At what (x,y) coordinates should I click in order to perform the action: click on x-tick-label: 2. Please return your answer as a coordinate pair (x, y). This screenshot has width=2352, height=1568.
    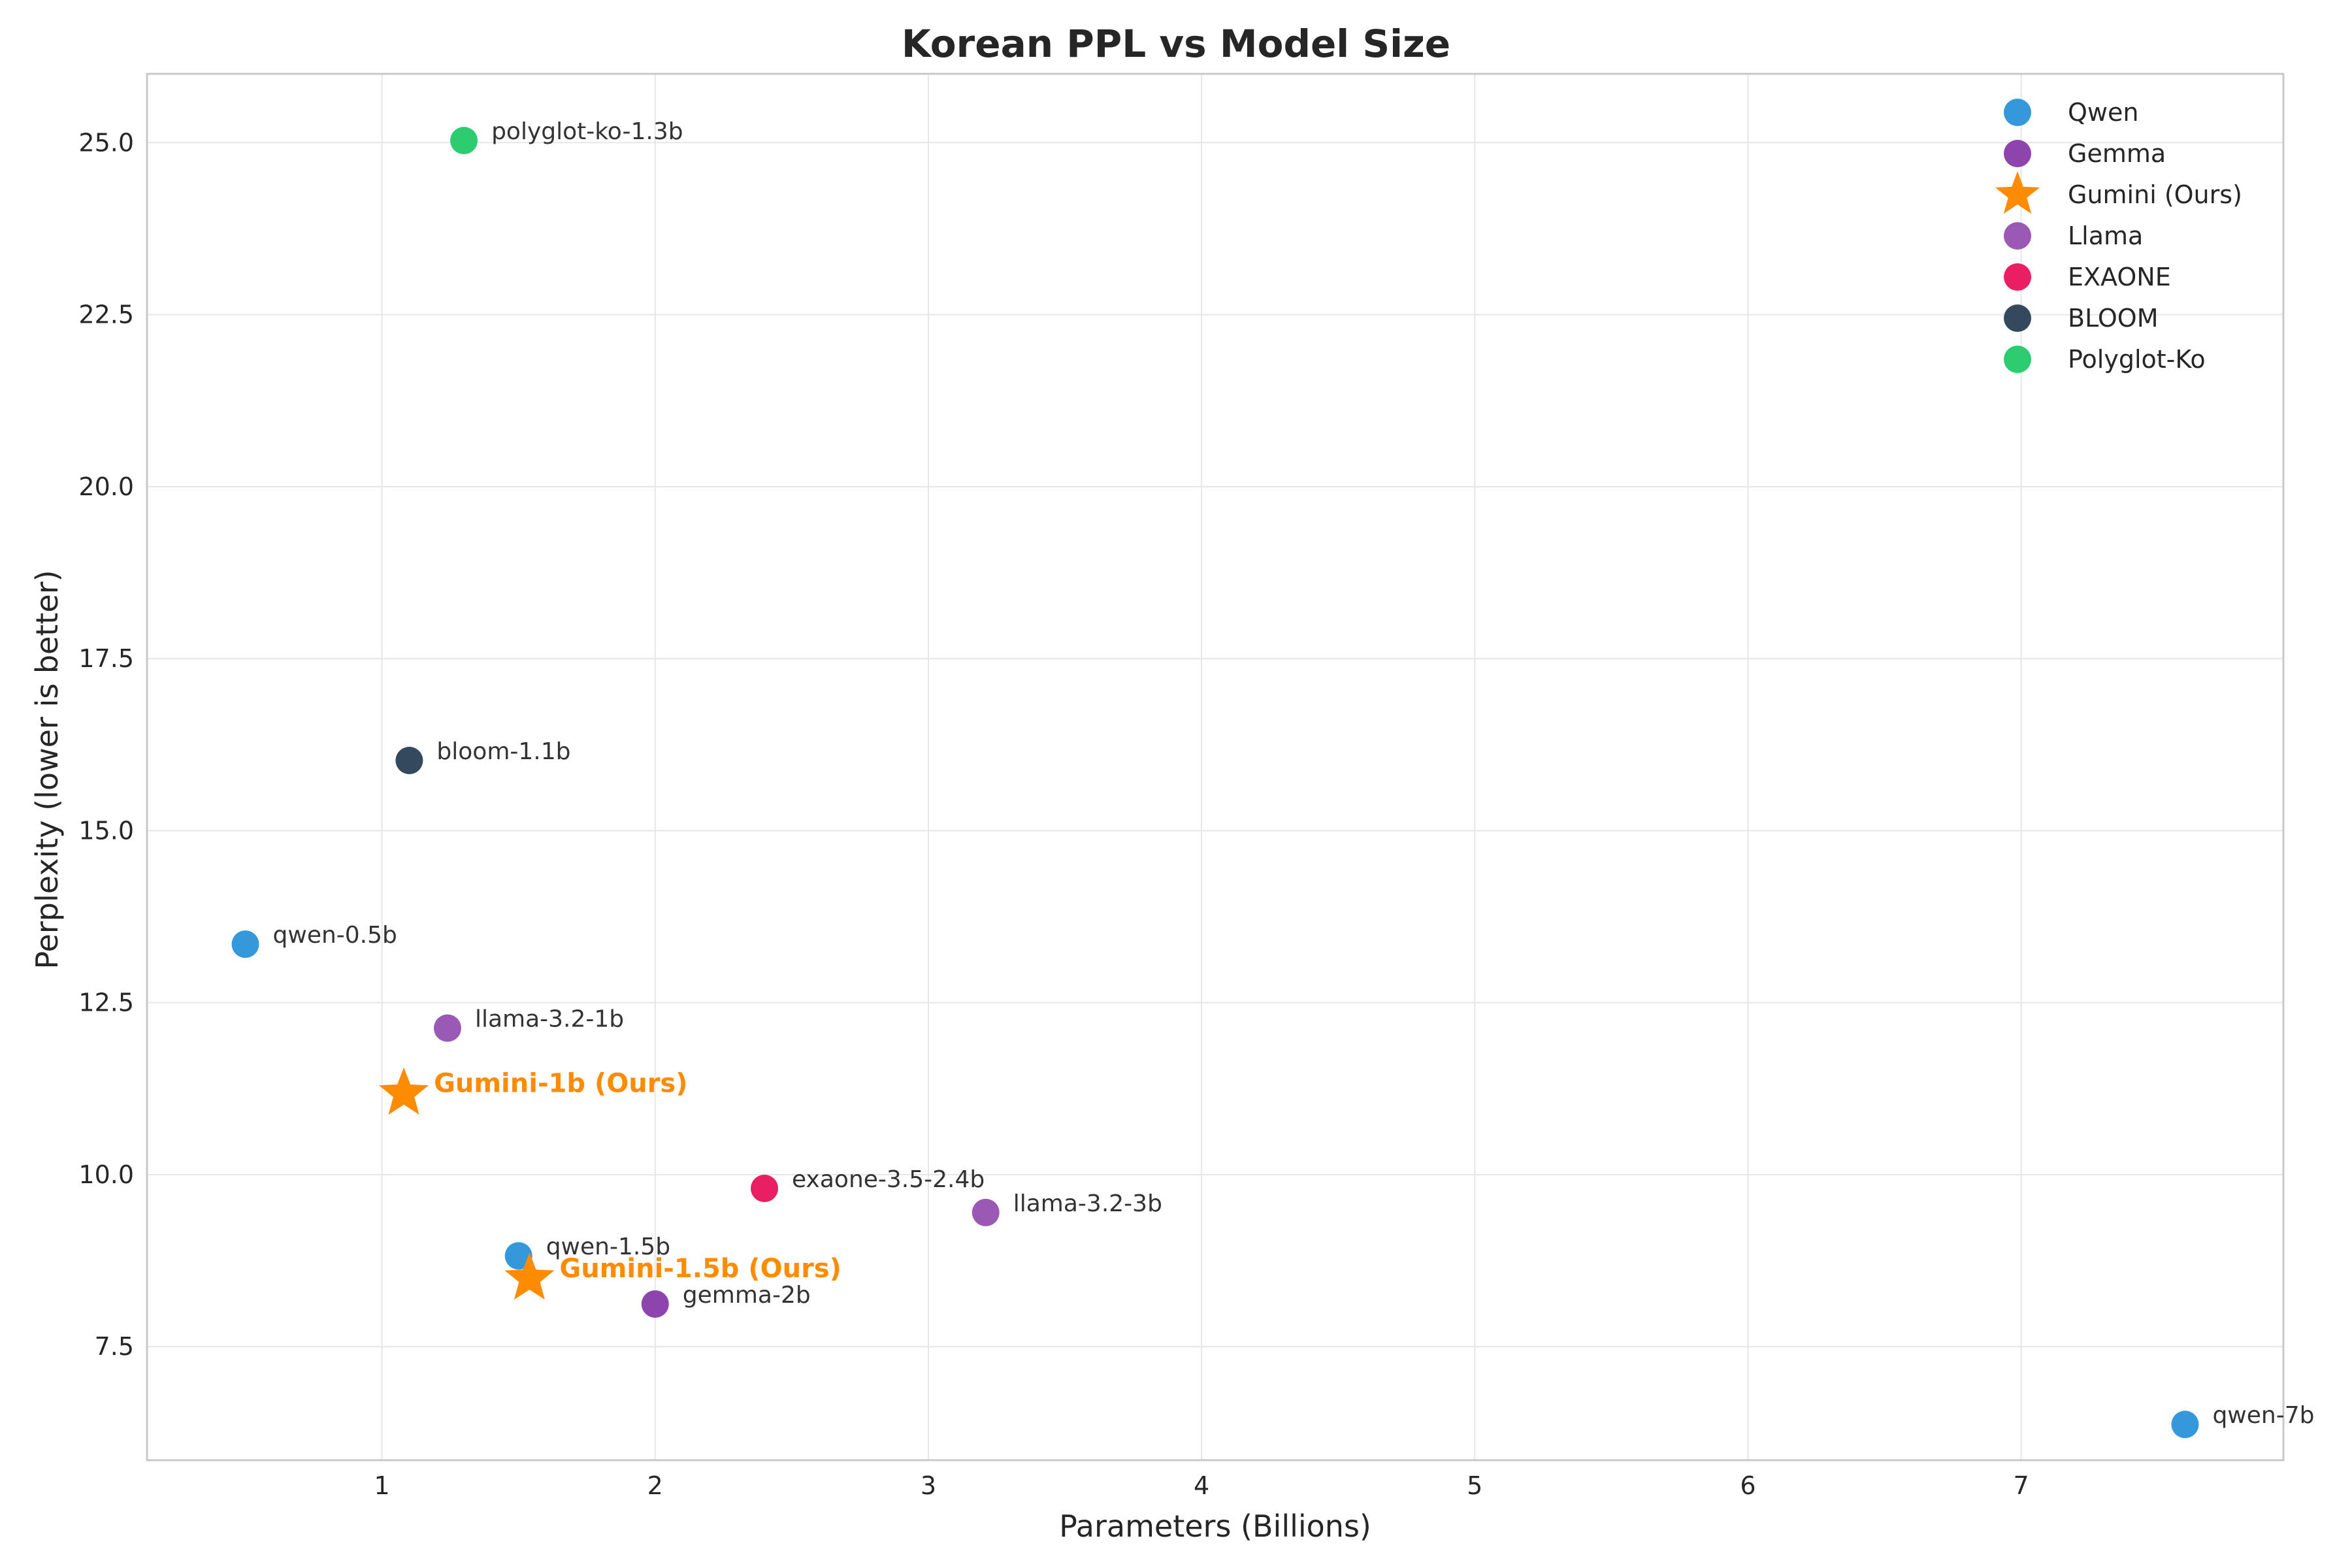
    Looking at the image, I should click on (655, 1485).